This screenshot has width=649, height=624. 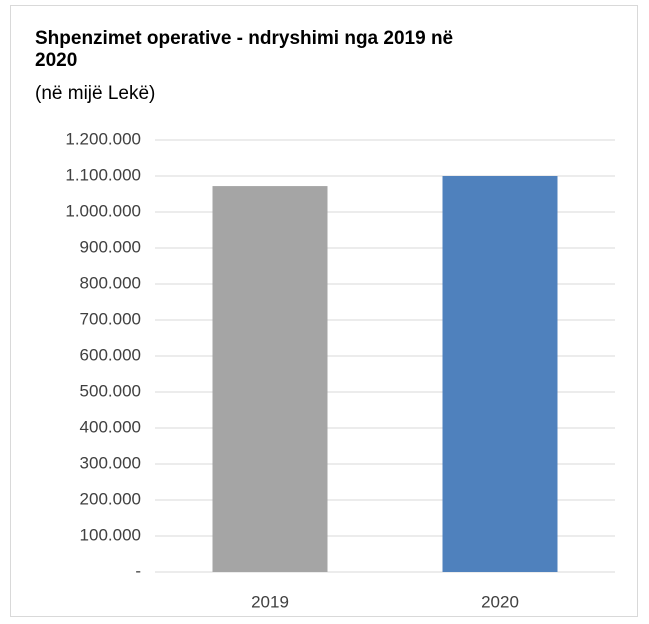 I want to click on y-tick-label: 700.000, so click(x=110, y=318).